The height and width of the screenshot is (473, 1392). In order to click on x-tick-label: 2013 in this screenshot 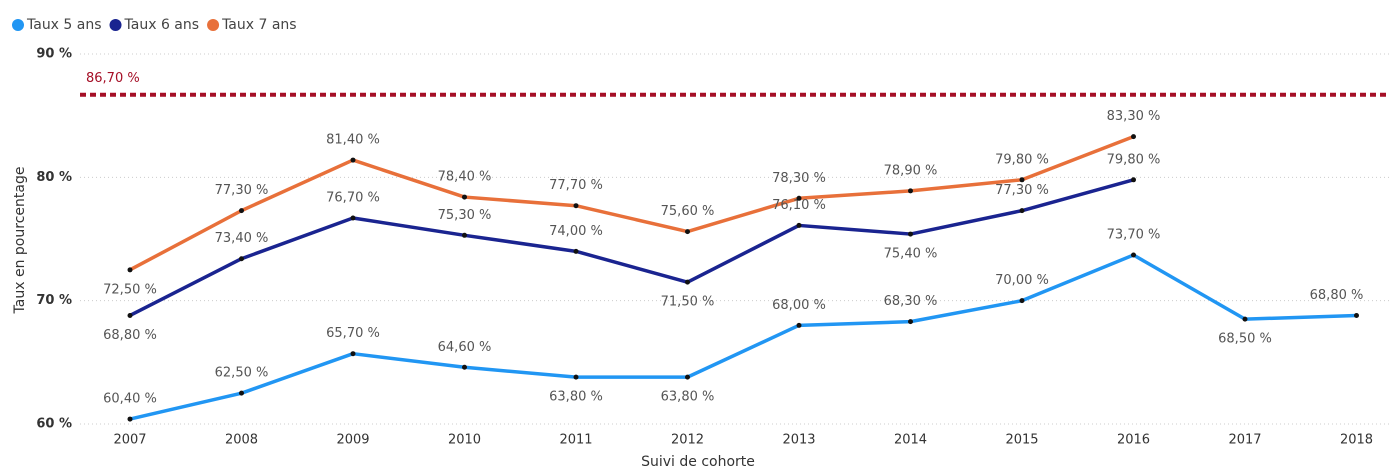, I will do `click(798, 440)`.